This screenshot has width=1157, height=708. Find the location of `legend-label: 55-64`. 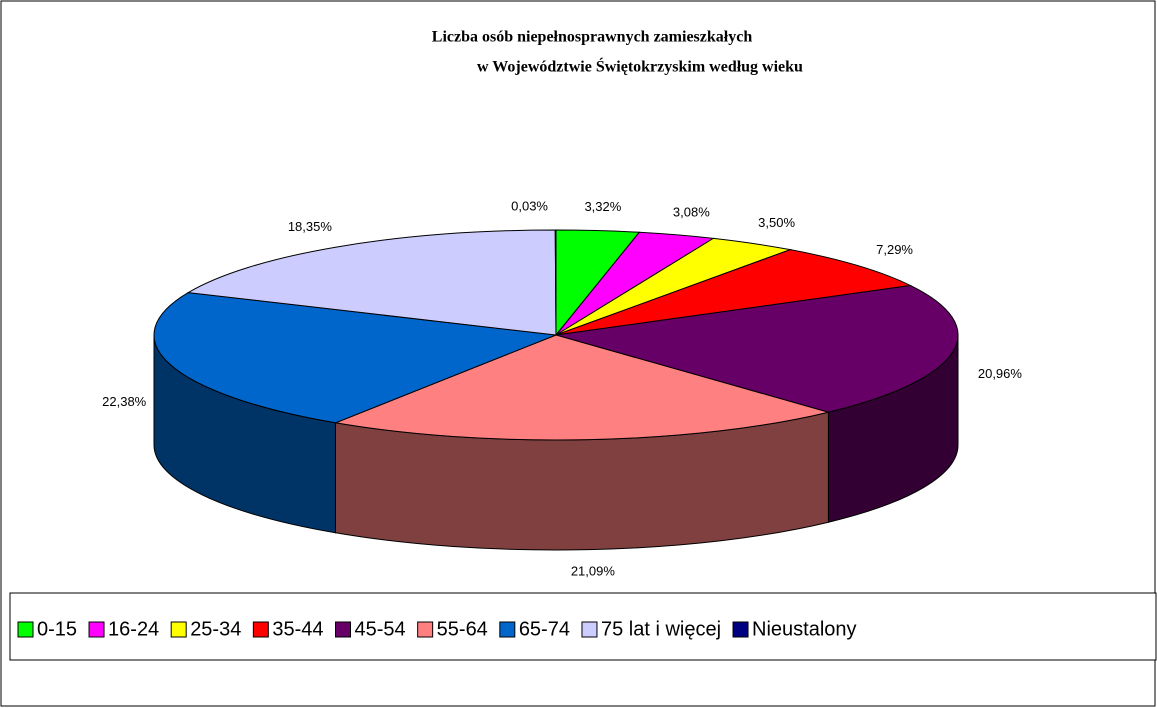

legend-label: 55-64 is located at coordinates (462, 629).